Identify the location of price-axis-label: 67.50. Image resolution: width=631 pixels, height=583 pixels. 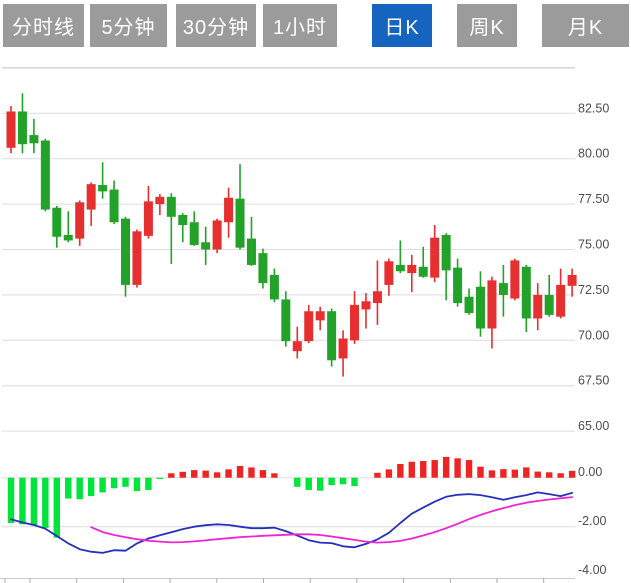
(593, 381).